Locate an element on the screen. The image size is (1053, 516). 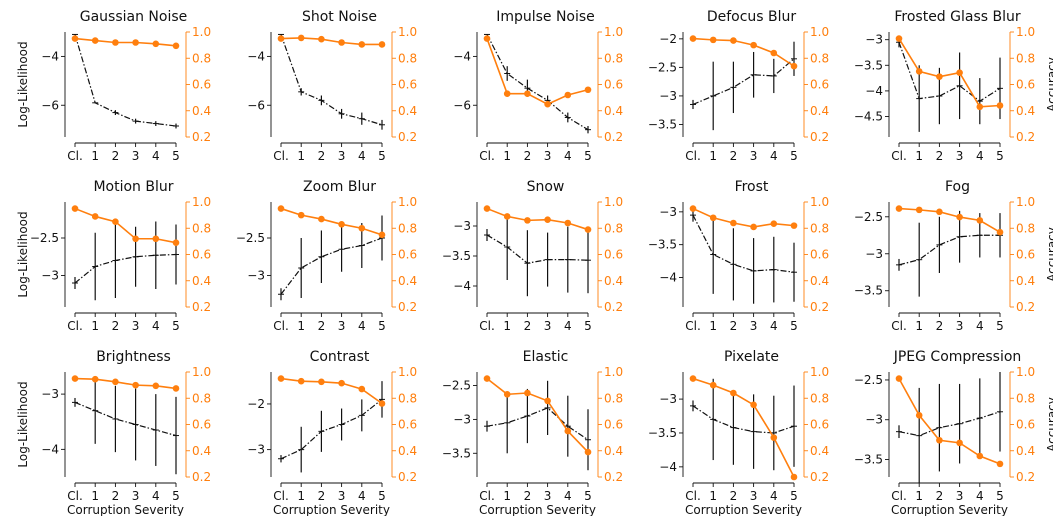
left-tick-label: −6 is located at coordinates (50, 105).